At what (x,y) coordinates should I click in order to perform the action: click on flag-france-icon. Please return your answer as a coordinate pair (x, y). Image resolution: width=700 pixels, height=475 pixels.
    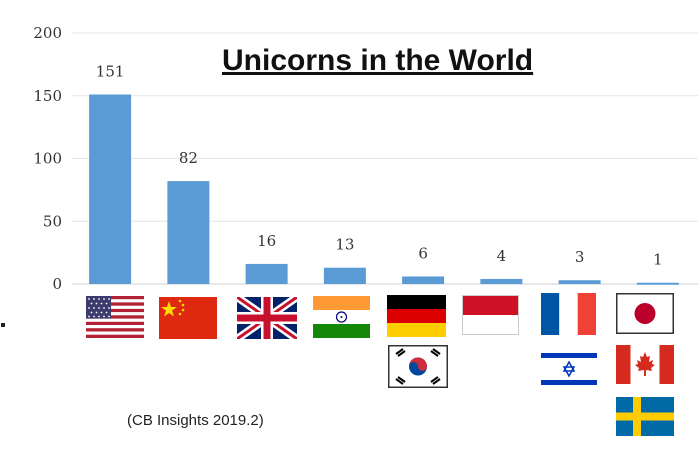
    Looking at the image, I should click on (568, 314).